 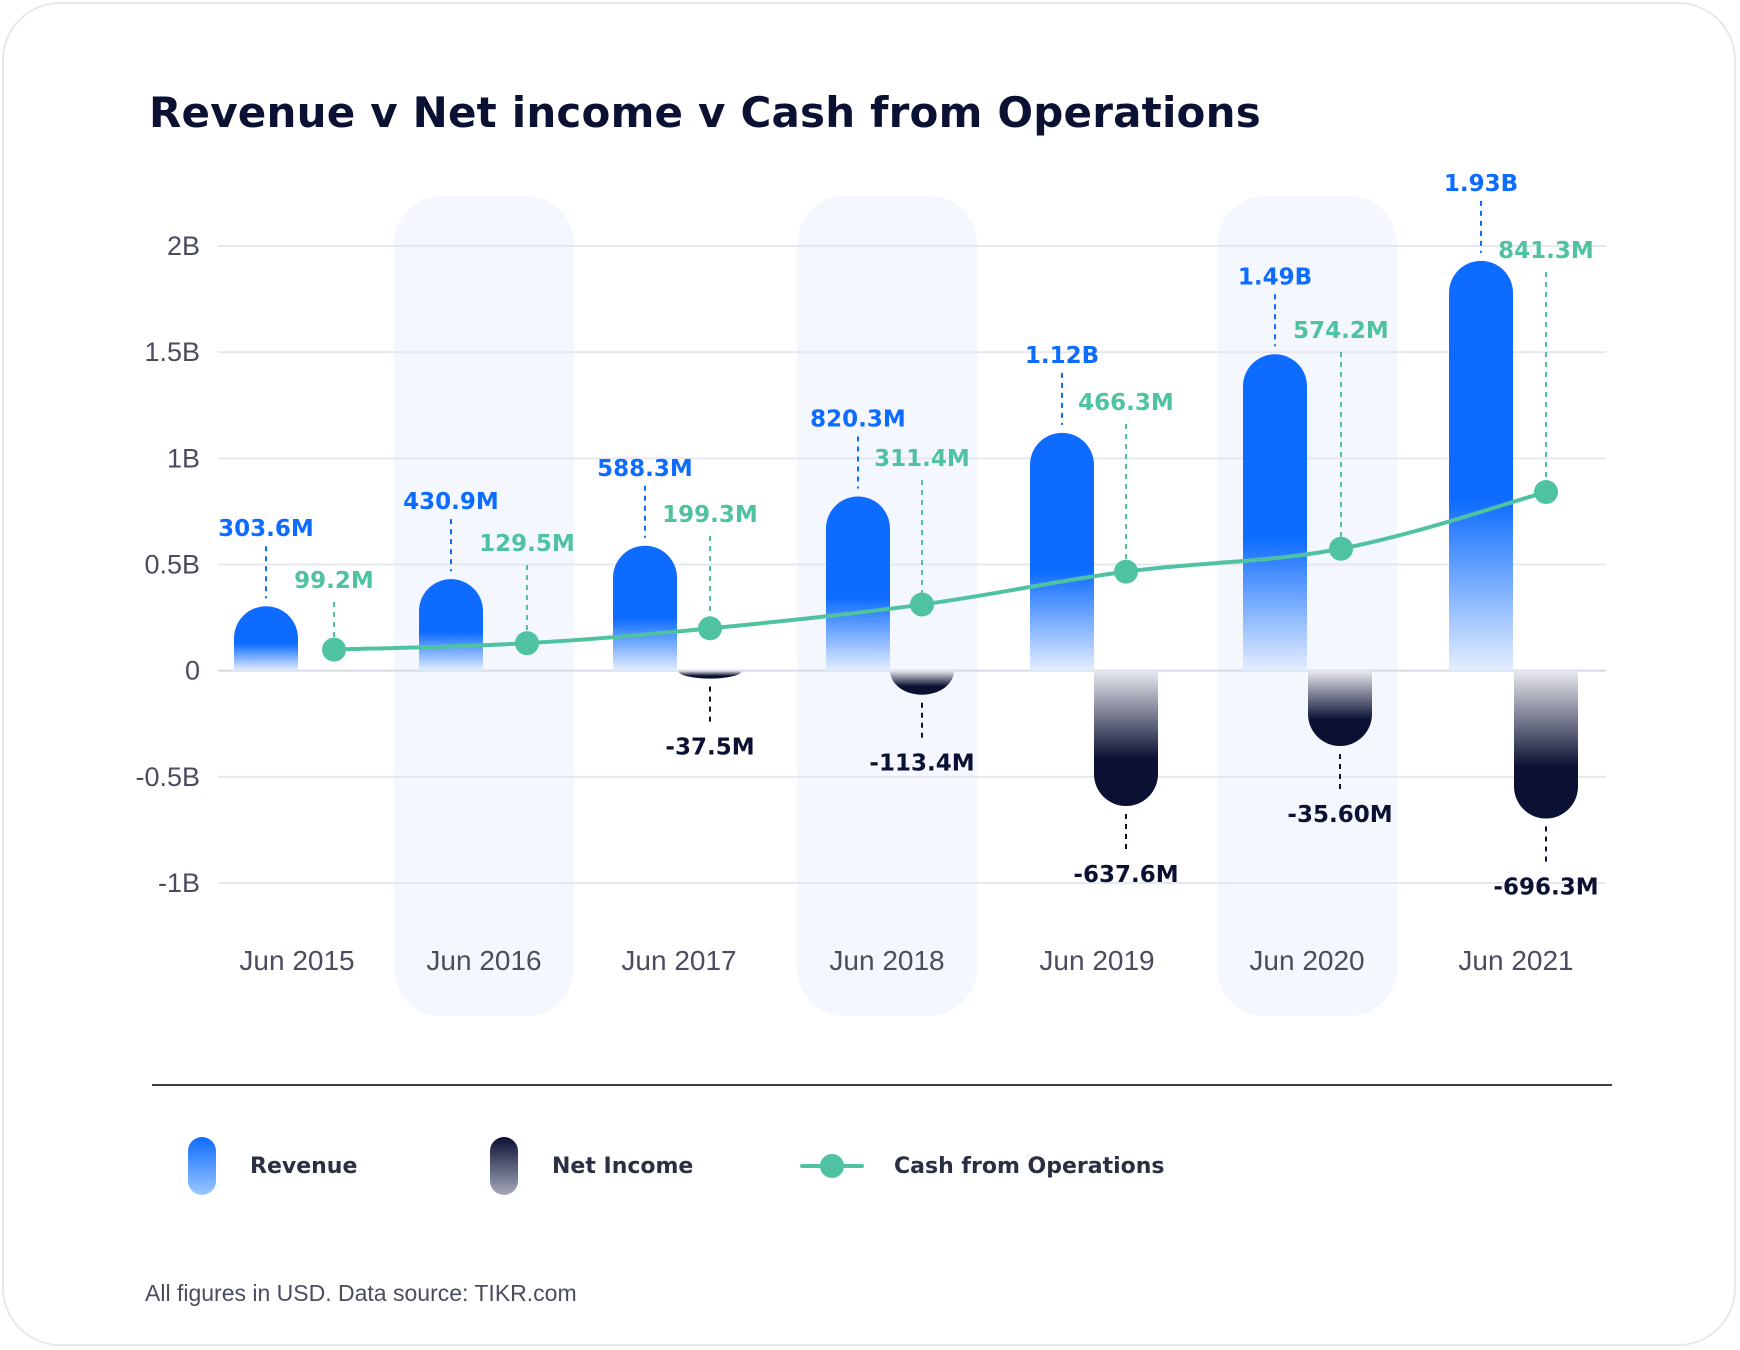 I want to click on y-tick-label: 1.5B, so click(x=172, y=352).